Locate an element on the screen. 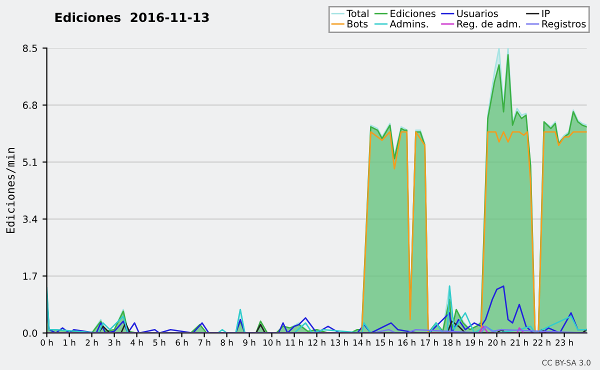 The width and height of the screenshot is (600, 370). legend-label: Total is located at coordinates (357, 14).